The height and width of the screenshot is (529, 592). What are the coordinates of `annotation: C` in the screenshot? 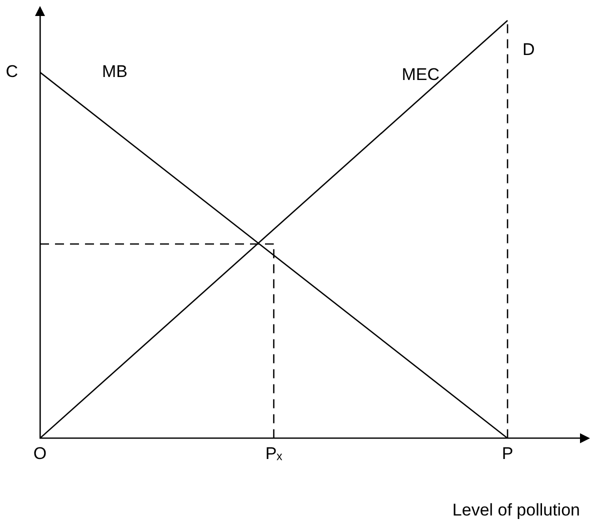 It's located at (12, 72).